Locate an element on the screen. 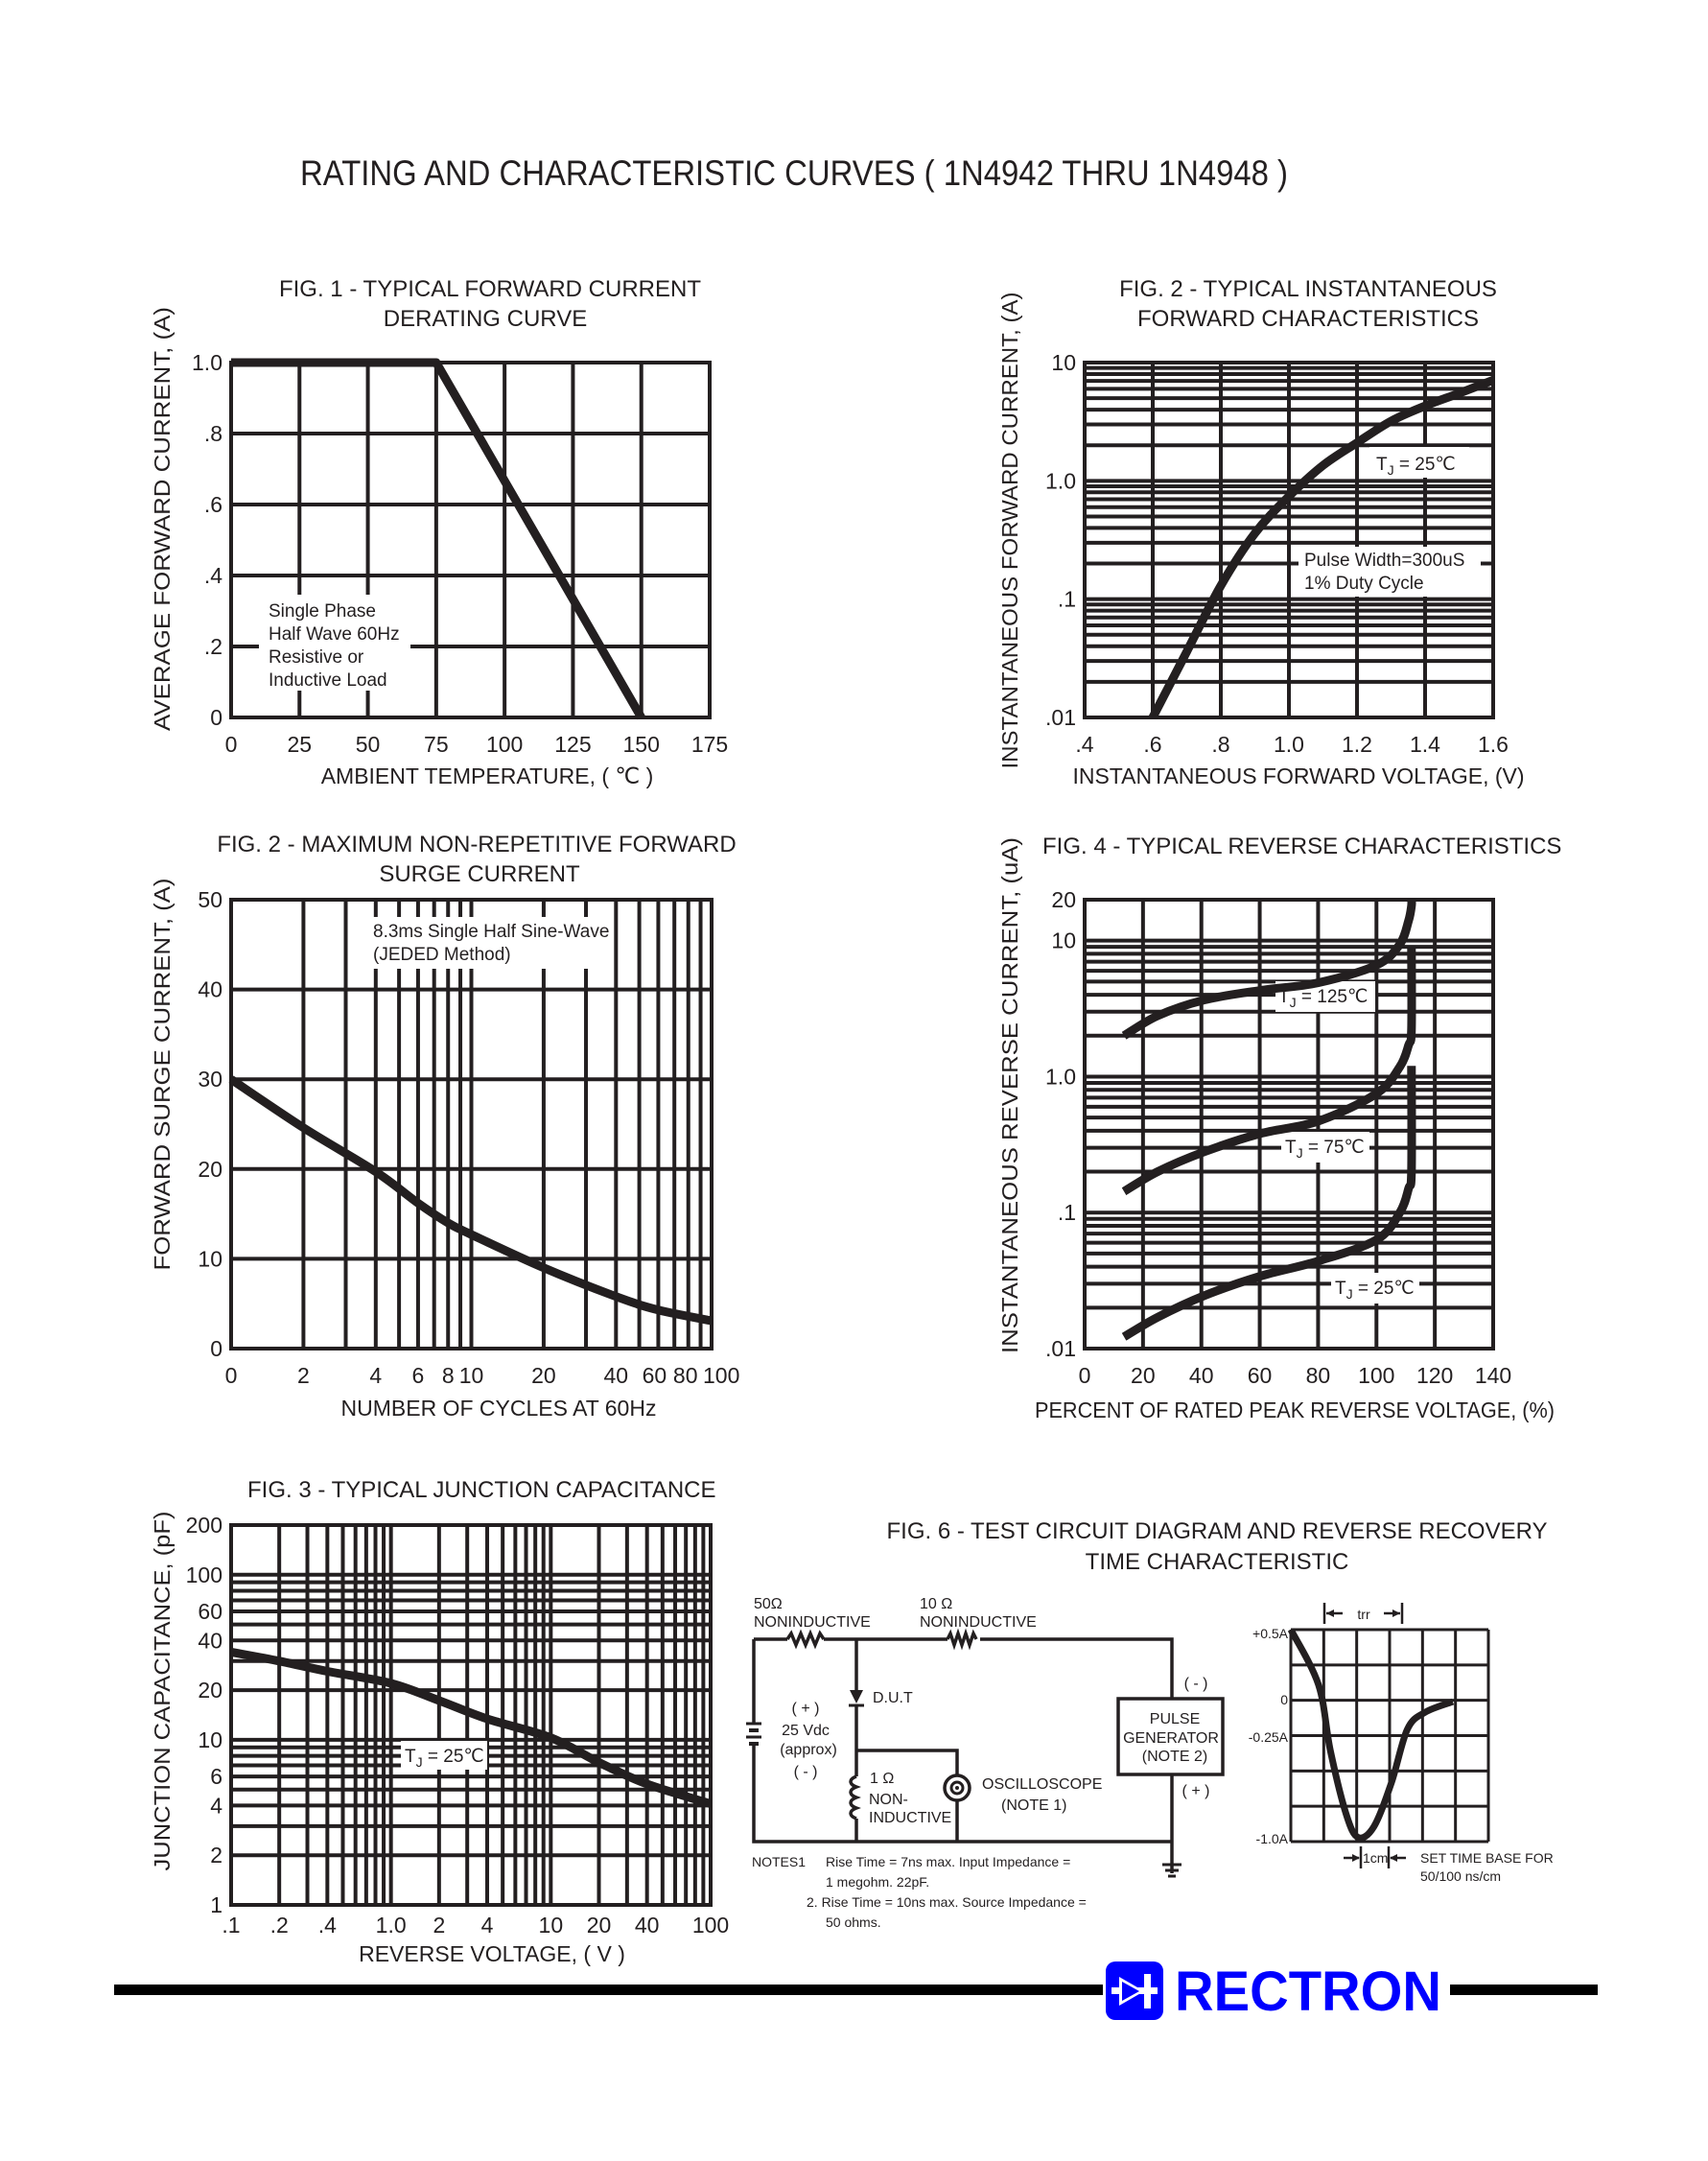  trr-marker is located at coordinates (1363, 1613).